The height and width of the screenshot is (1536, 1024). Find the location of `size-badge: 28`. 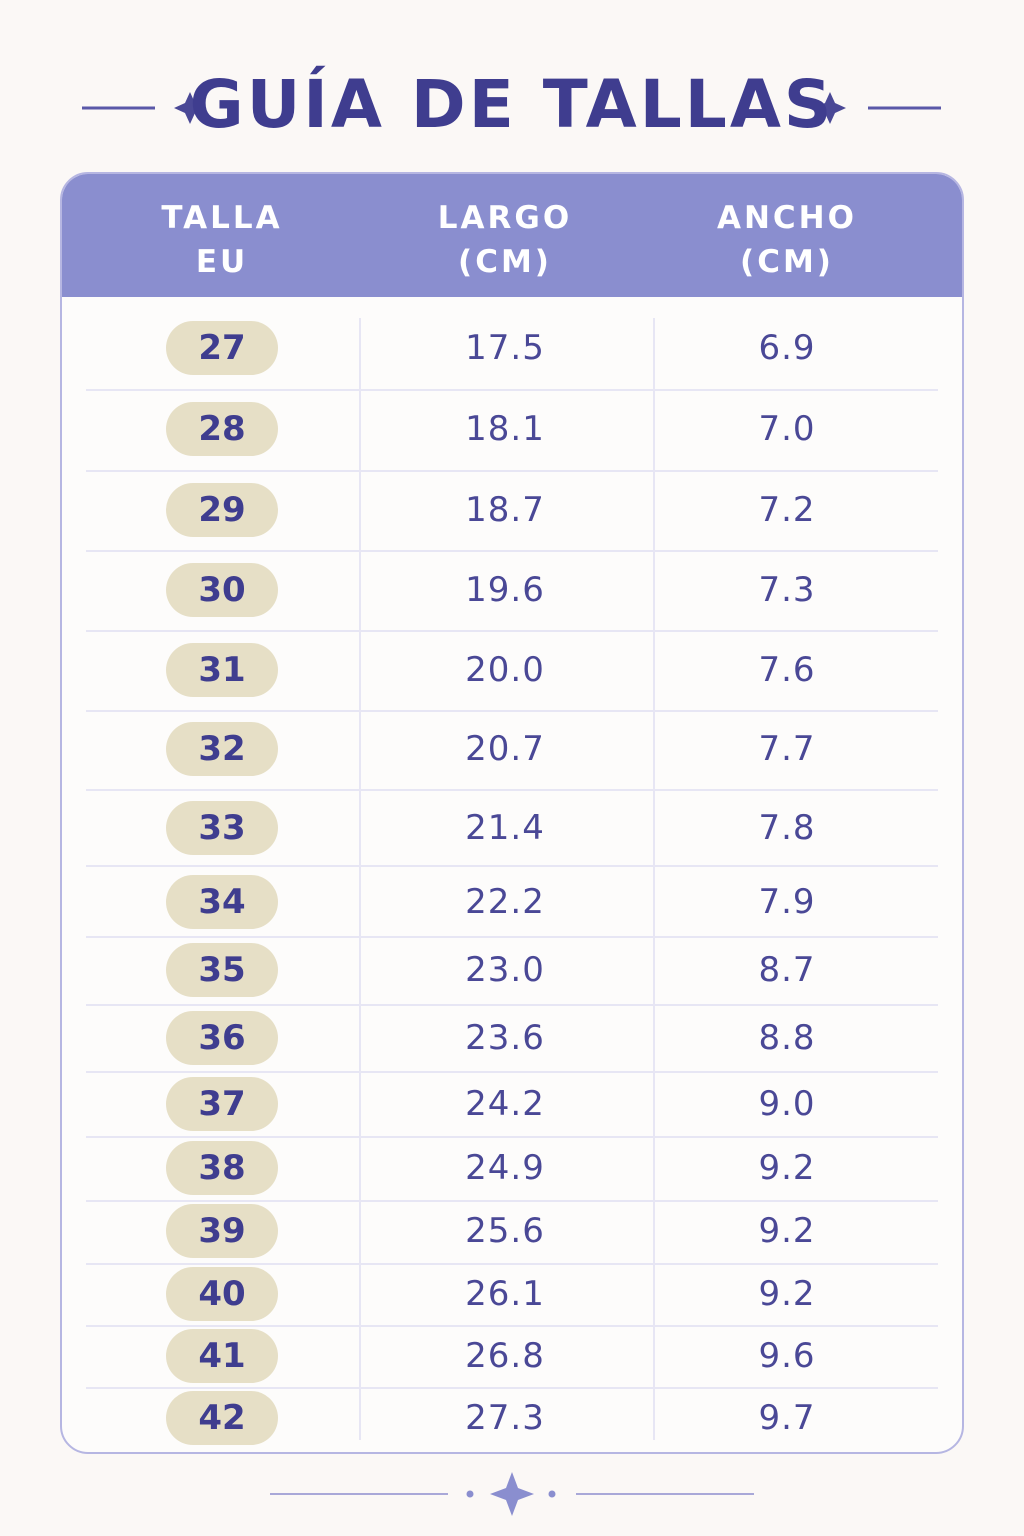

size-badge: 28 is located at coordinates (222, 429).